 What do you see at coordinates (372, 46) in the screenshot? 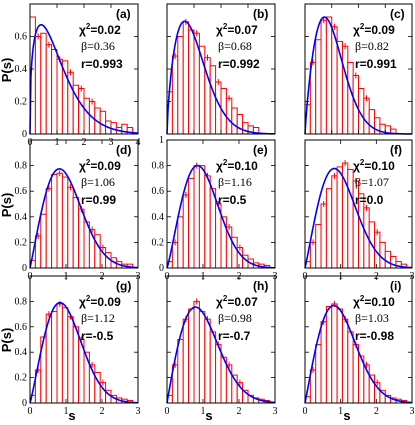
I see `beta-annotation: β=0.82` at bounding box center [372, 46].